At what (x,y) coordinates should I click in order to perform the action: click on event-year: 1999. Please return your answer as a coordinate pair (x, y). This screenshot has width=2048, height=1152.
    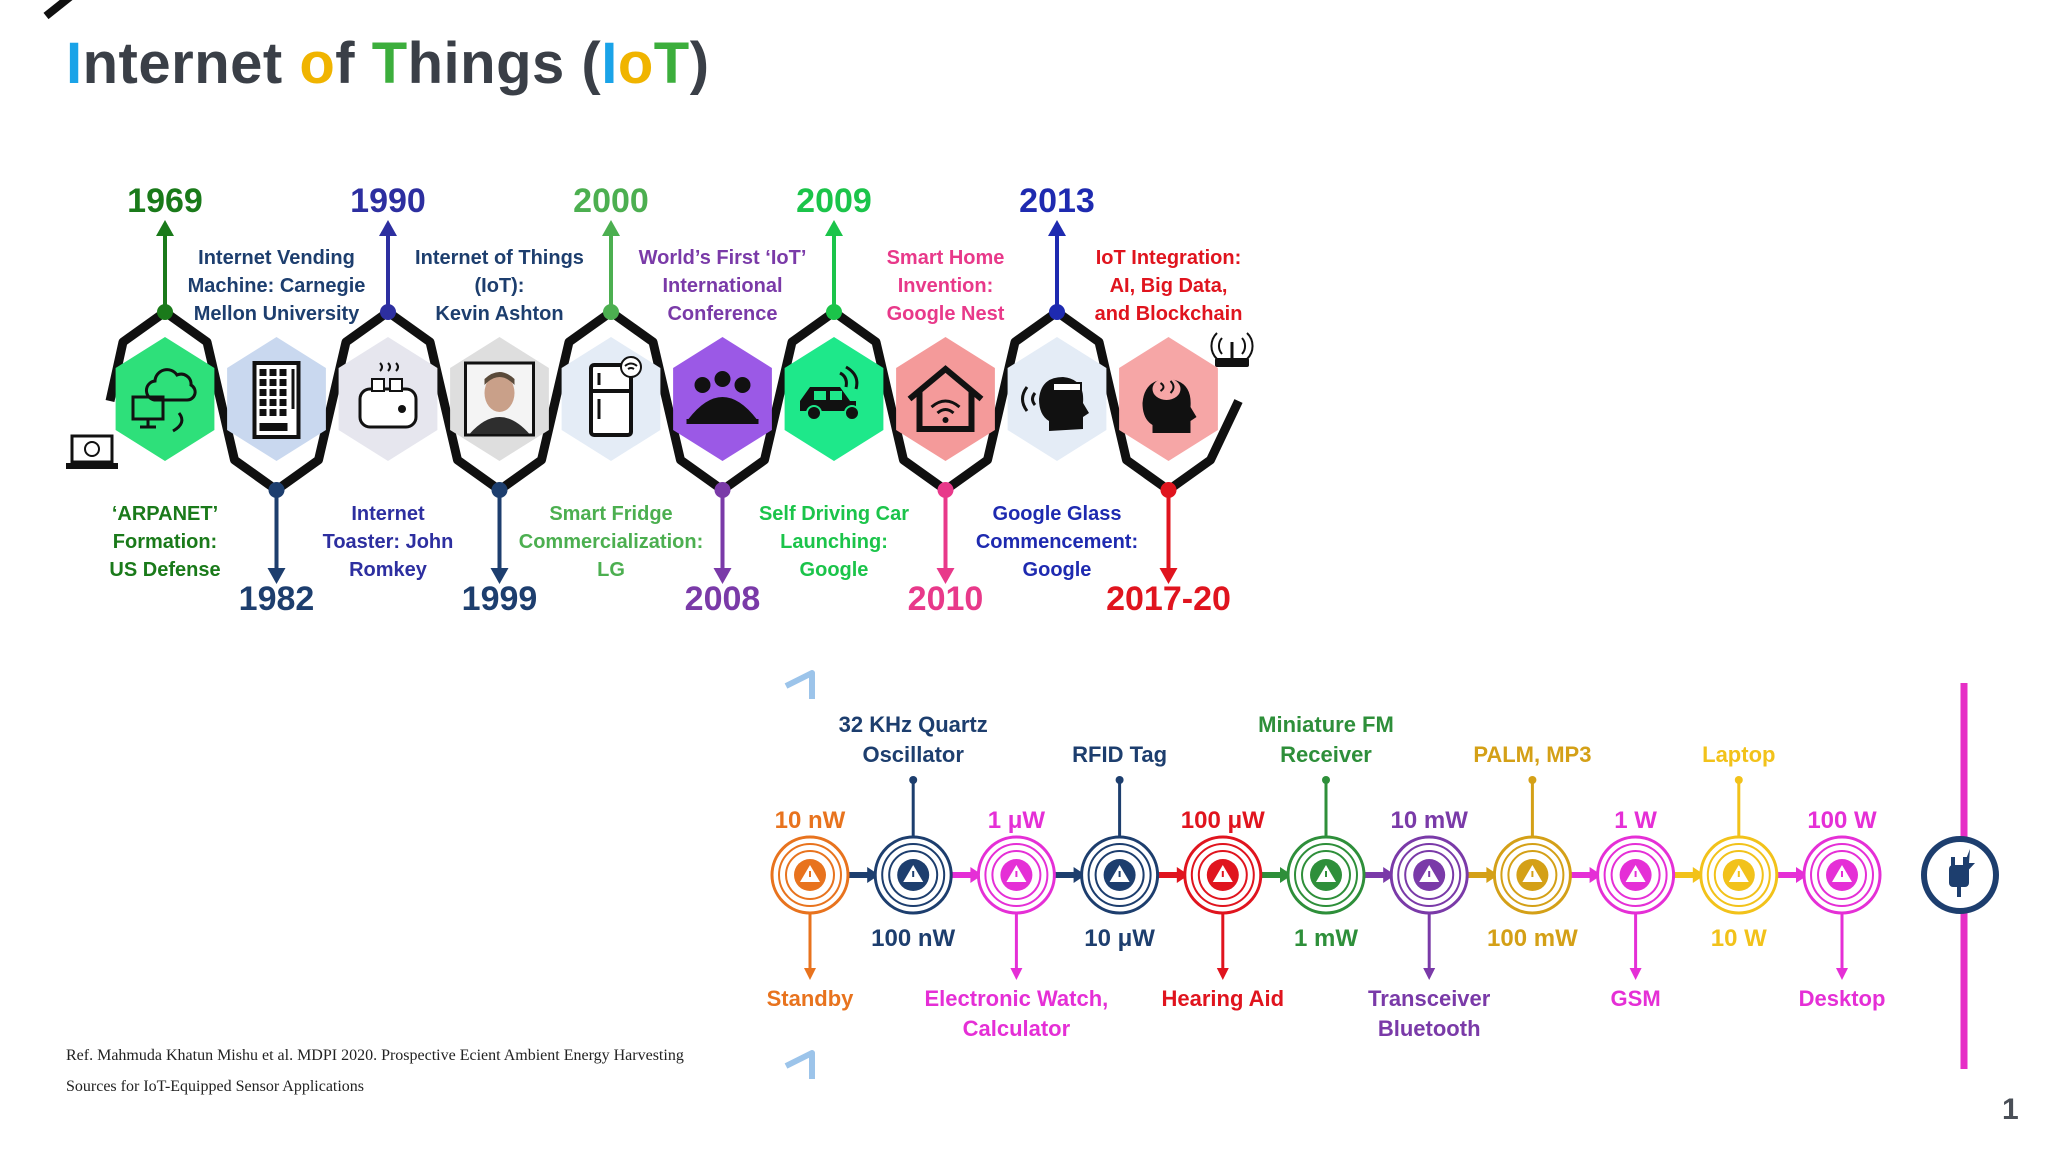
    Looking at the image, I should click on (500, 599).